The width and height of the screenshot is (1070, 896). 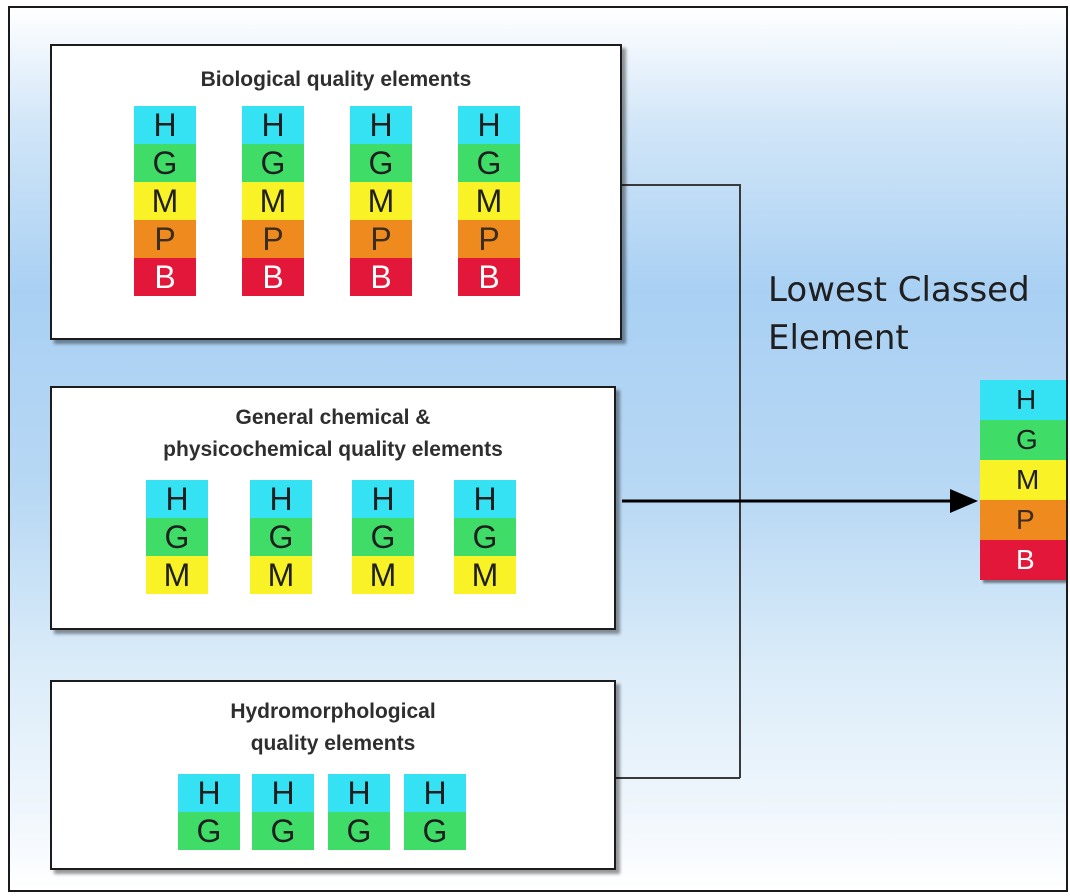 I want to click on hydromorphological-panel-title: Hydromorphological quality elements, so click(x=333, y=727).